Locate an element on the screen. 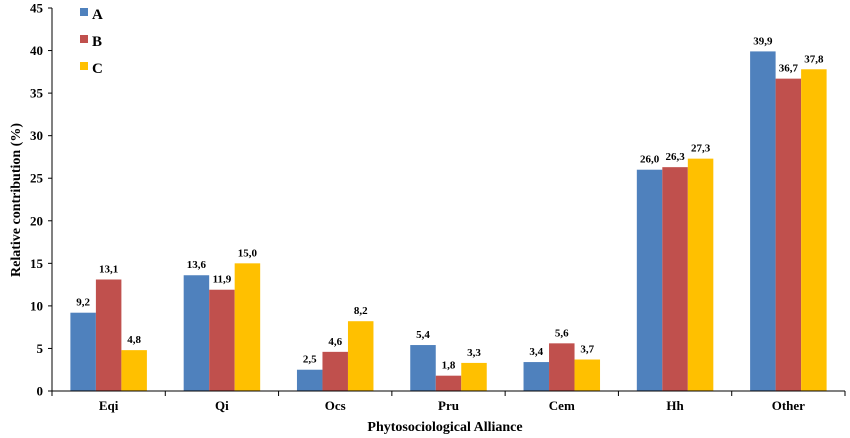 This screenshot has height=438, width=850. legend-label-C: C is located at coordinates (97, 69).